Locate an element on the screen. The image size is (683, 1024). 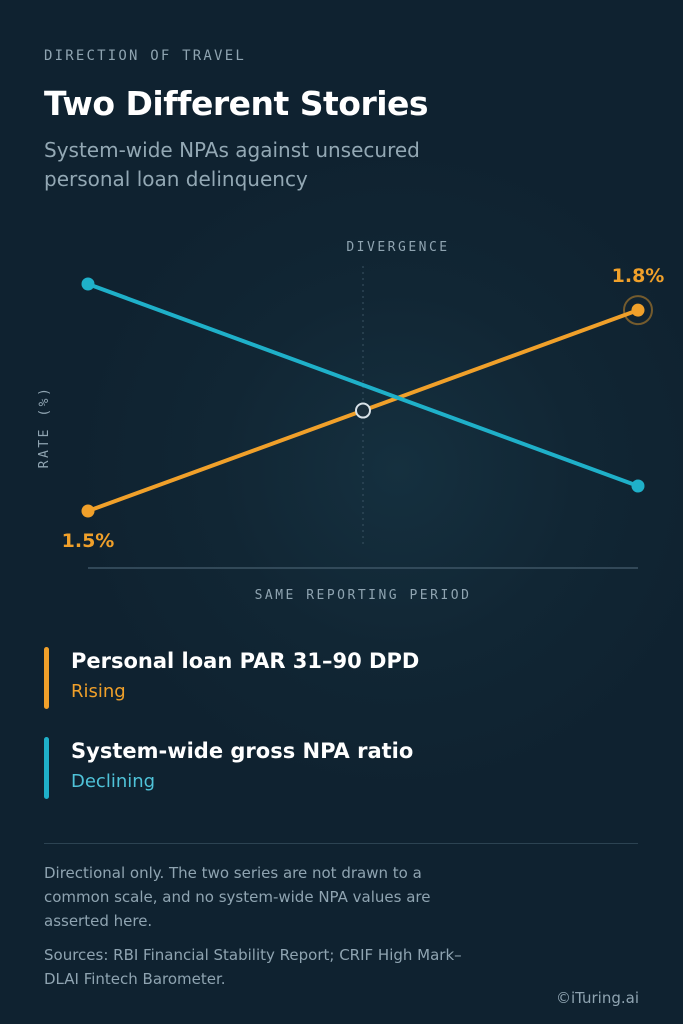
x-axis-label: SAME REPORTING PERIOD is located at coordinates (363, 595).